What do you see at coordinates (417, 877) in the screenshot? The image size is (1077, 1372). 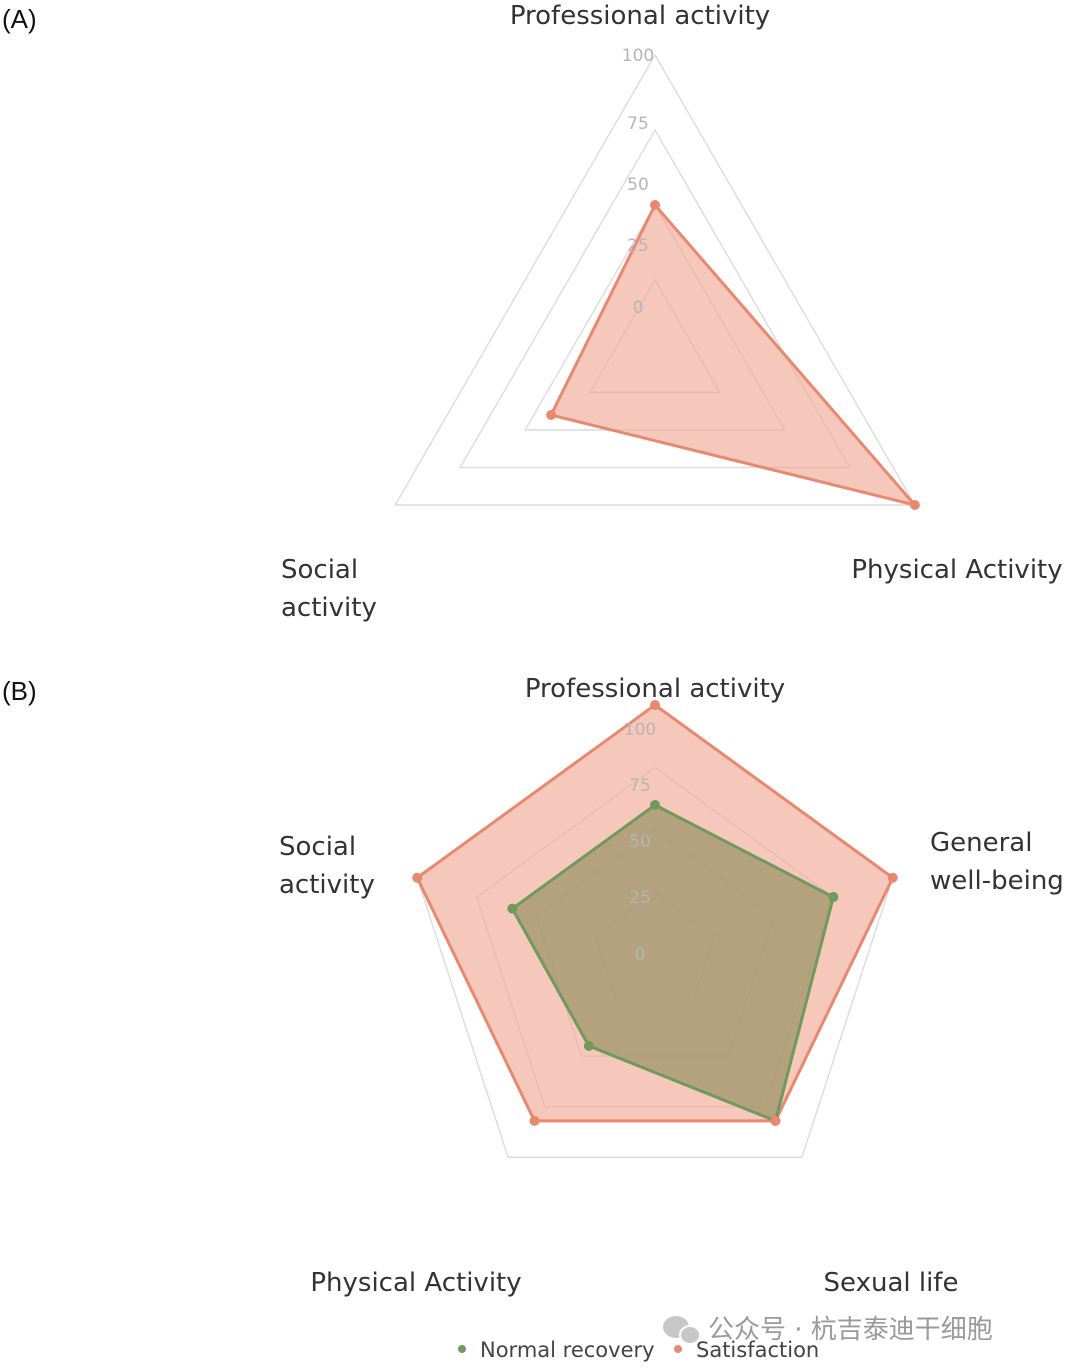 I see `data-point-satisfaction-social-activity` at bounding box center [417, 877].